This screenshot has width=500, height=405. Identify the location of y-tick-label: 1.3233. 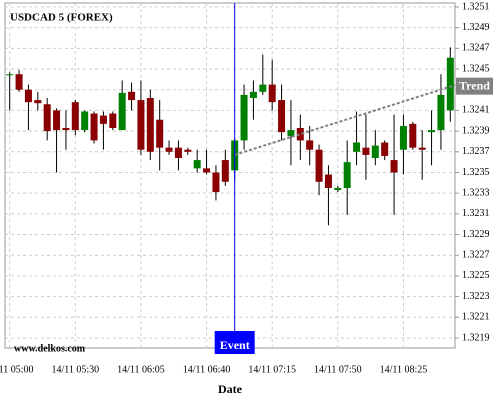
(476, 192).